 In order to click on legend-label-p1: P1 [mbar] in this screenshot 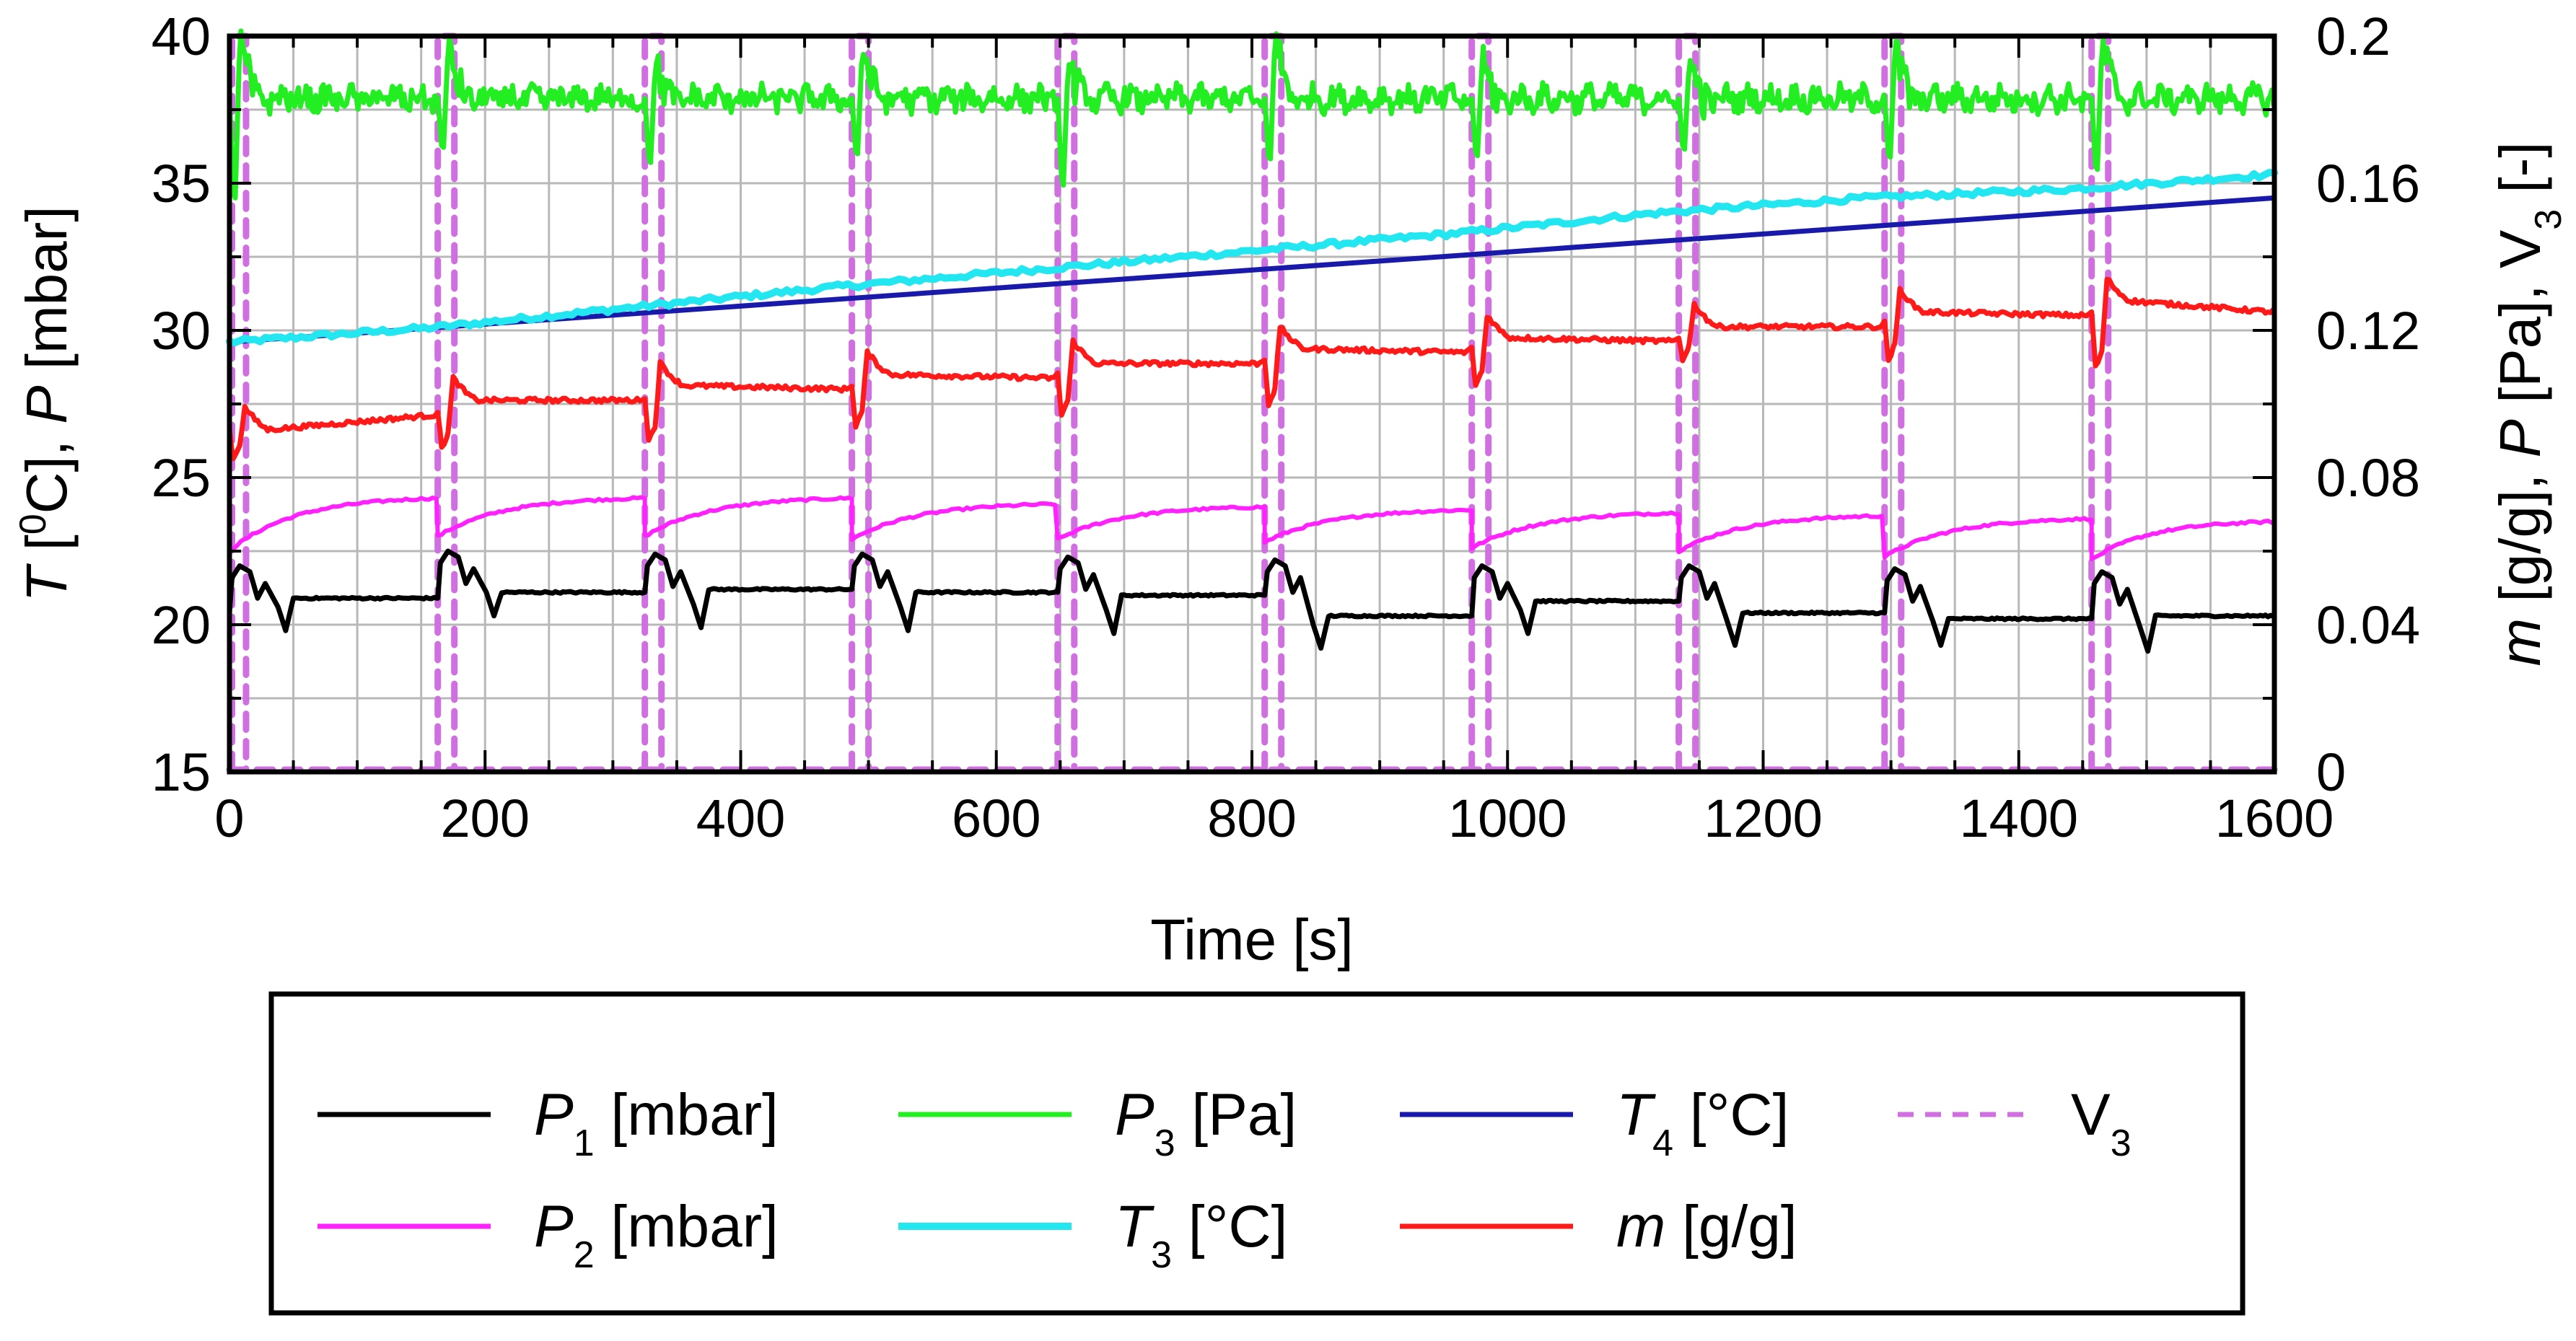, I will do `click(656, 1123)`.